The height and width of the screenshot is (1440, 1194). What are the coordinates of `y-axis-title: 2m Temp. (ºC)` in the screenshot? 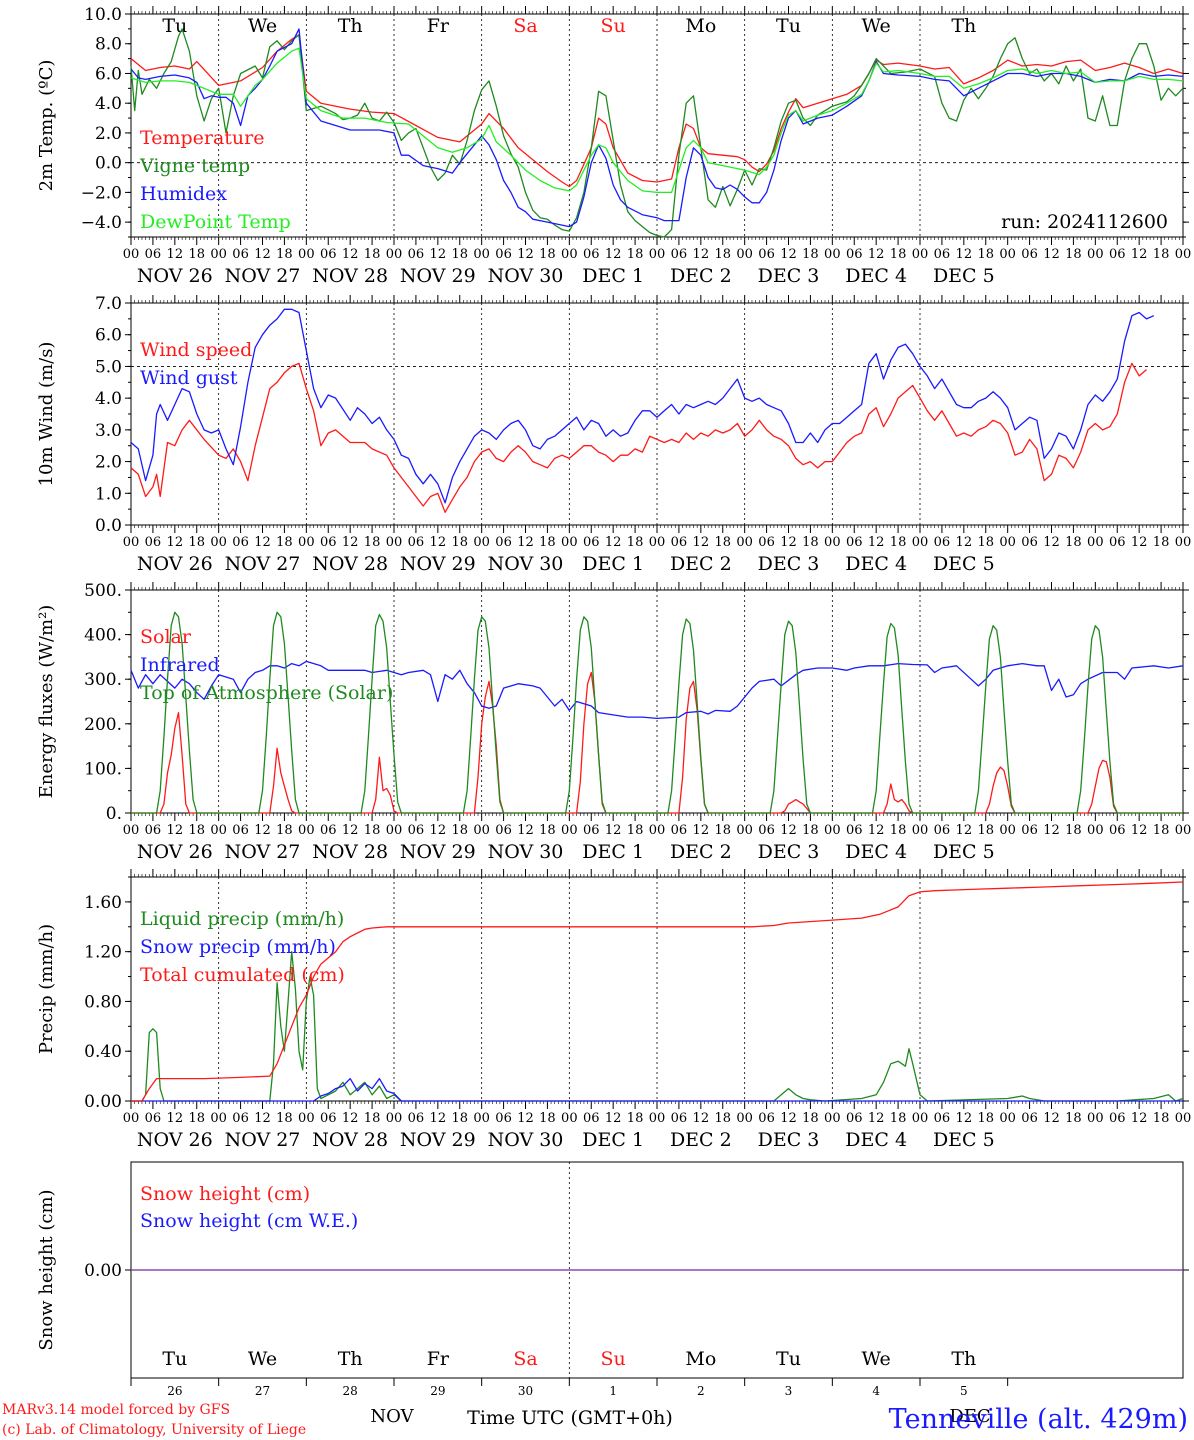 It's located at (46, 126).